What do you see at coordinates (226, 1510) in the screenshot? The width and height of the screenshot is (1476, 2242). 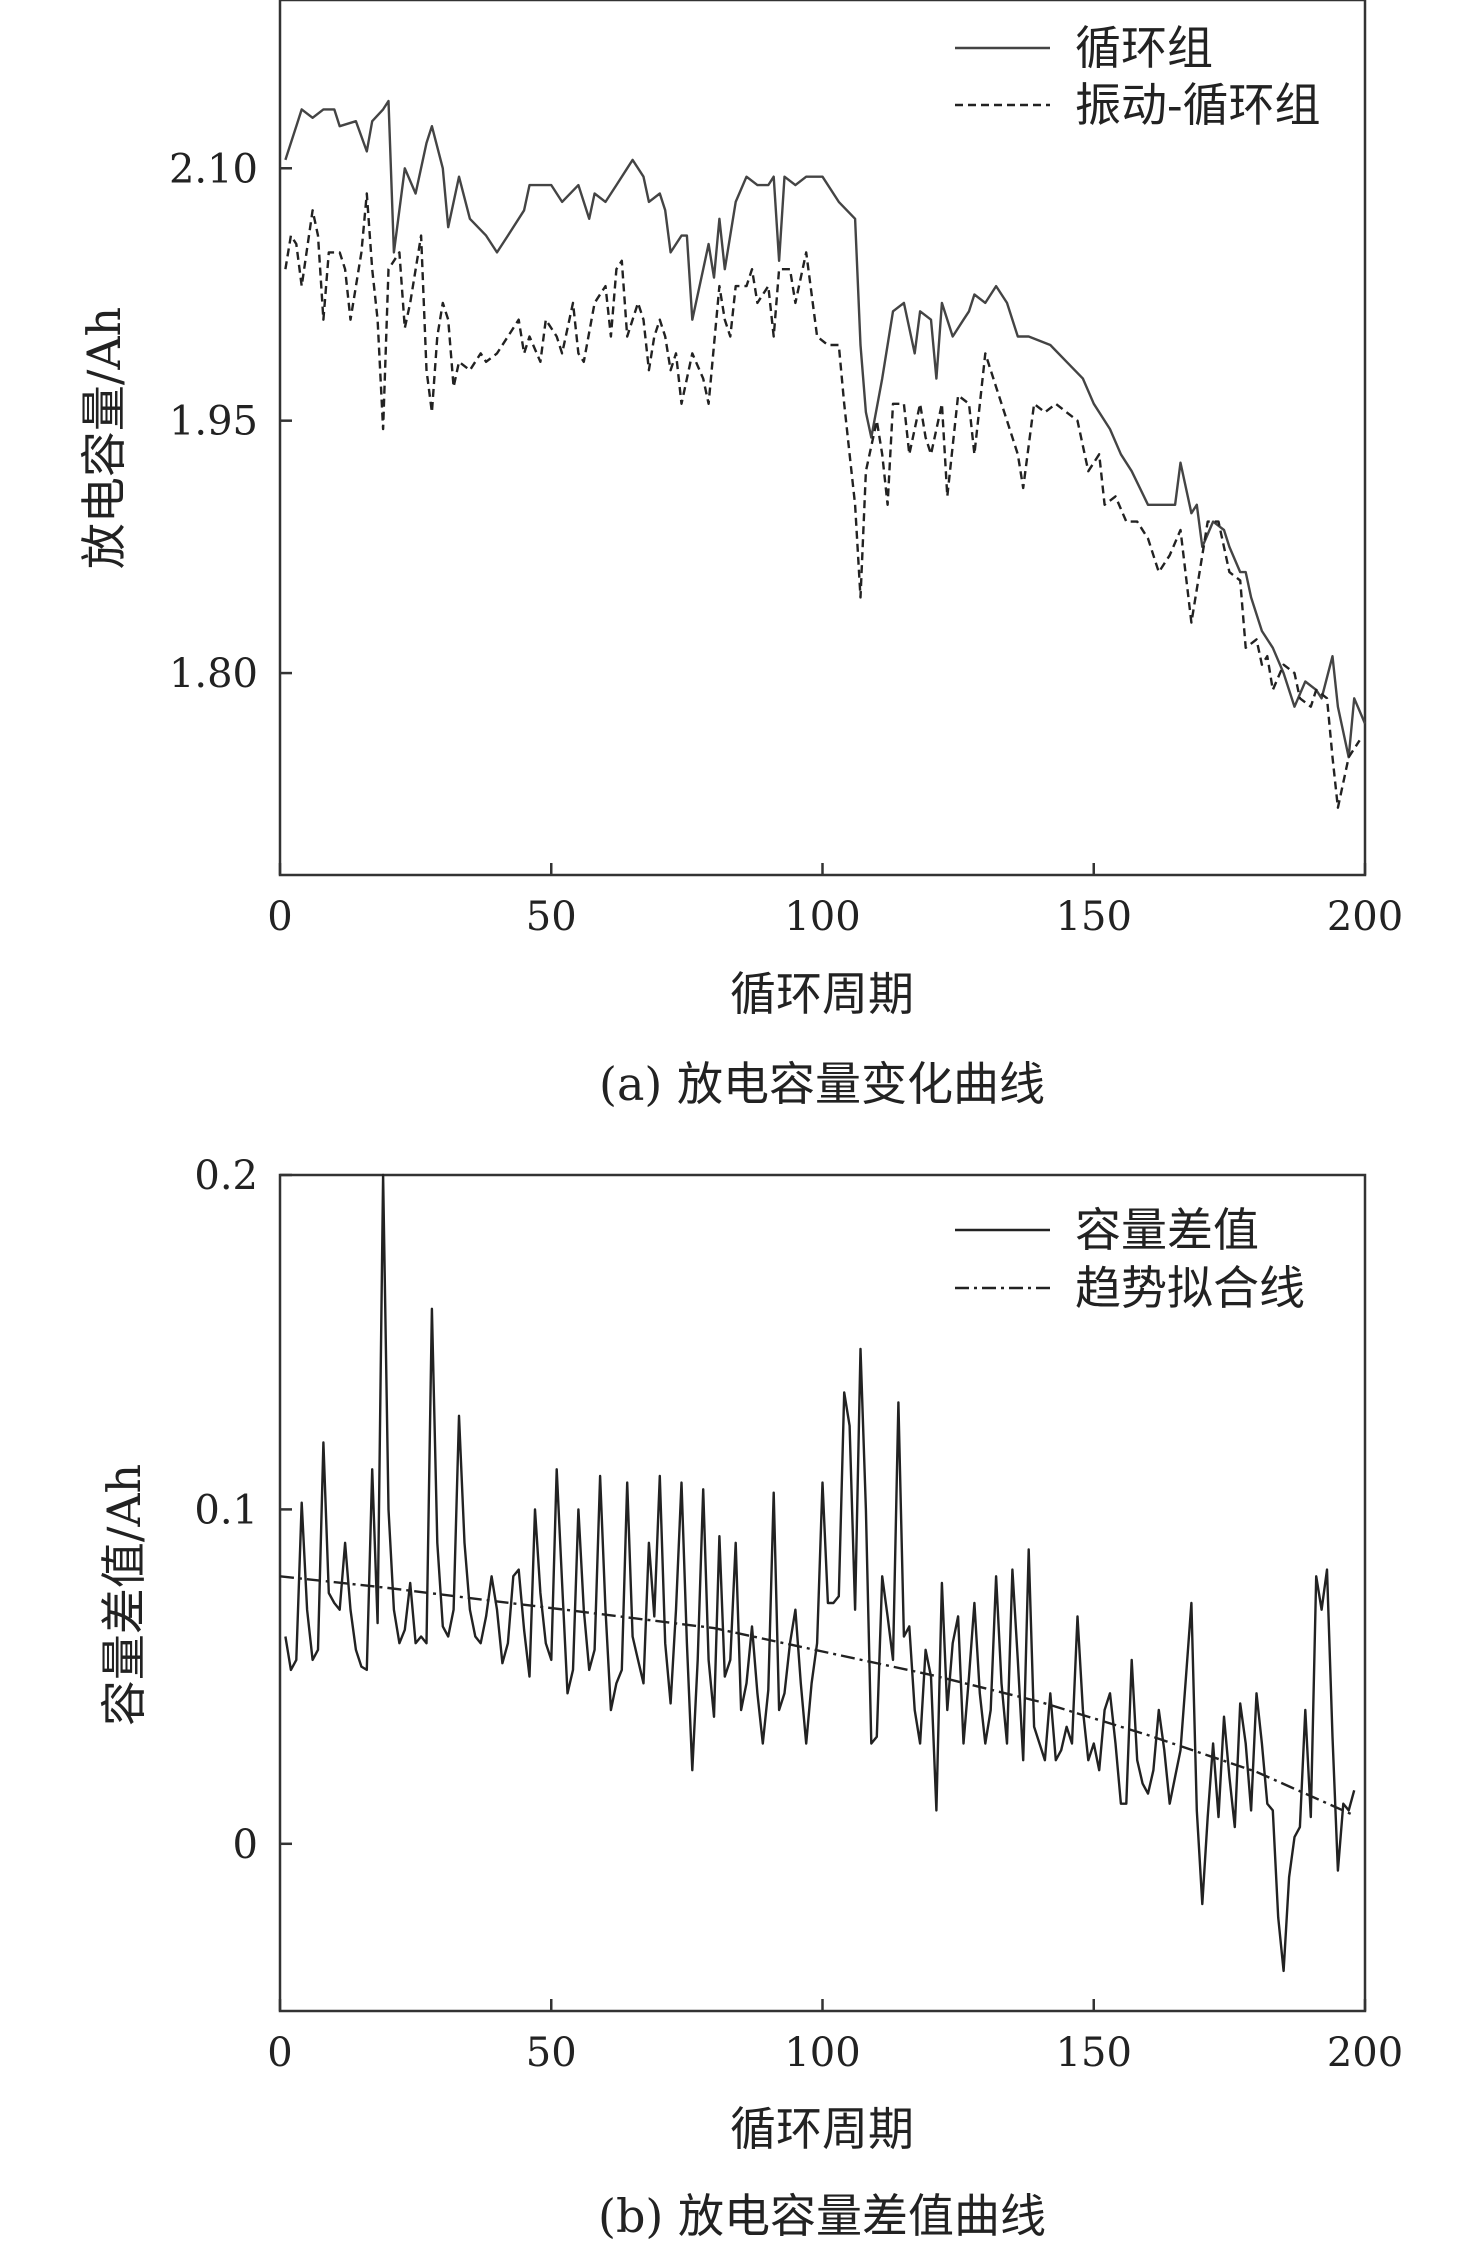 I see `y-tick-label: 0.1` at bounding box center [226, 1510].